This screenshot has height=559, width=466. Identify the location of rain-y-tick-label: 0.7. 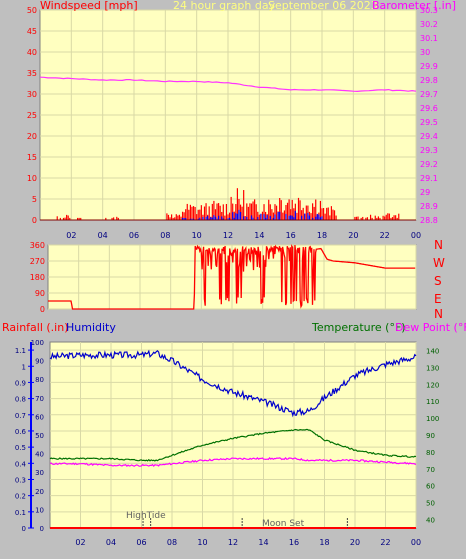
(20, 416).